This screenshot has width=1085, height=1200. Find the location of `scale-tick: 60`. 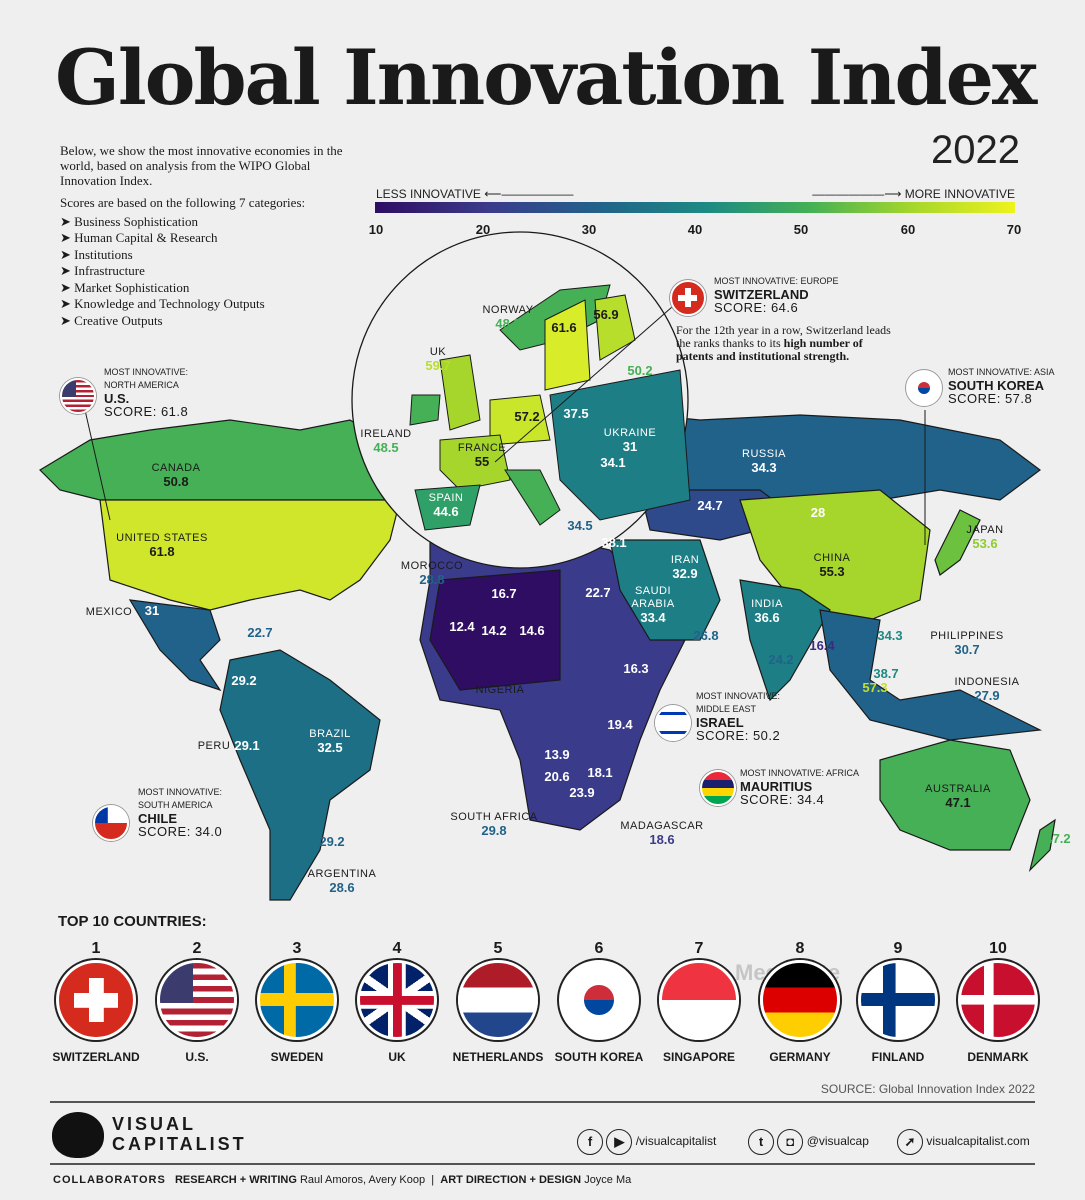

scale-tick: 60 is located at coordinates (908, 229).